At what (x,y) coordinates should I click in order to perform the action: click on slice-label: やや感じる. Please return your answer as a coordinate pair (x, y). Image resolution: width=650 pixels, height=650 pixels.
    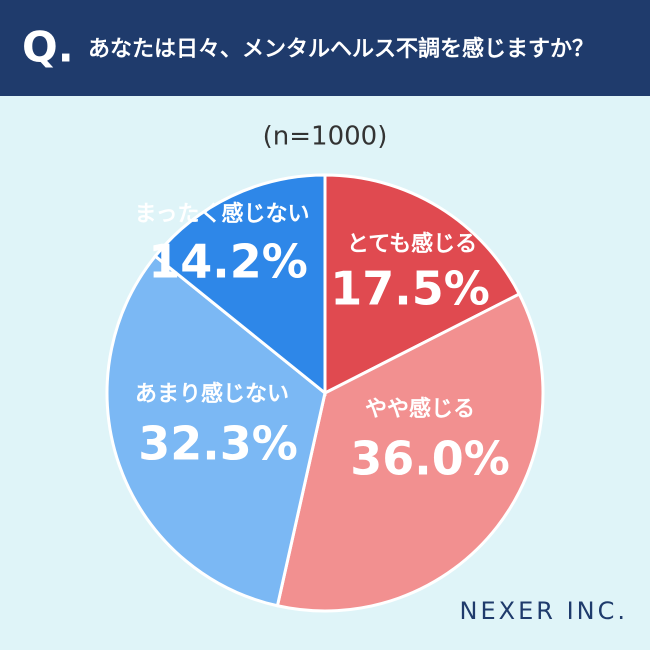
    Looking at the image, I should click on (420, 409).